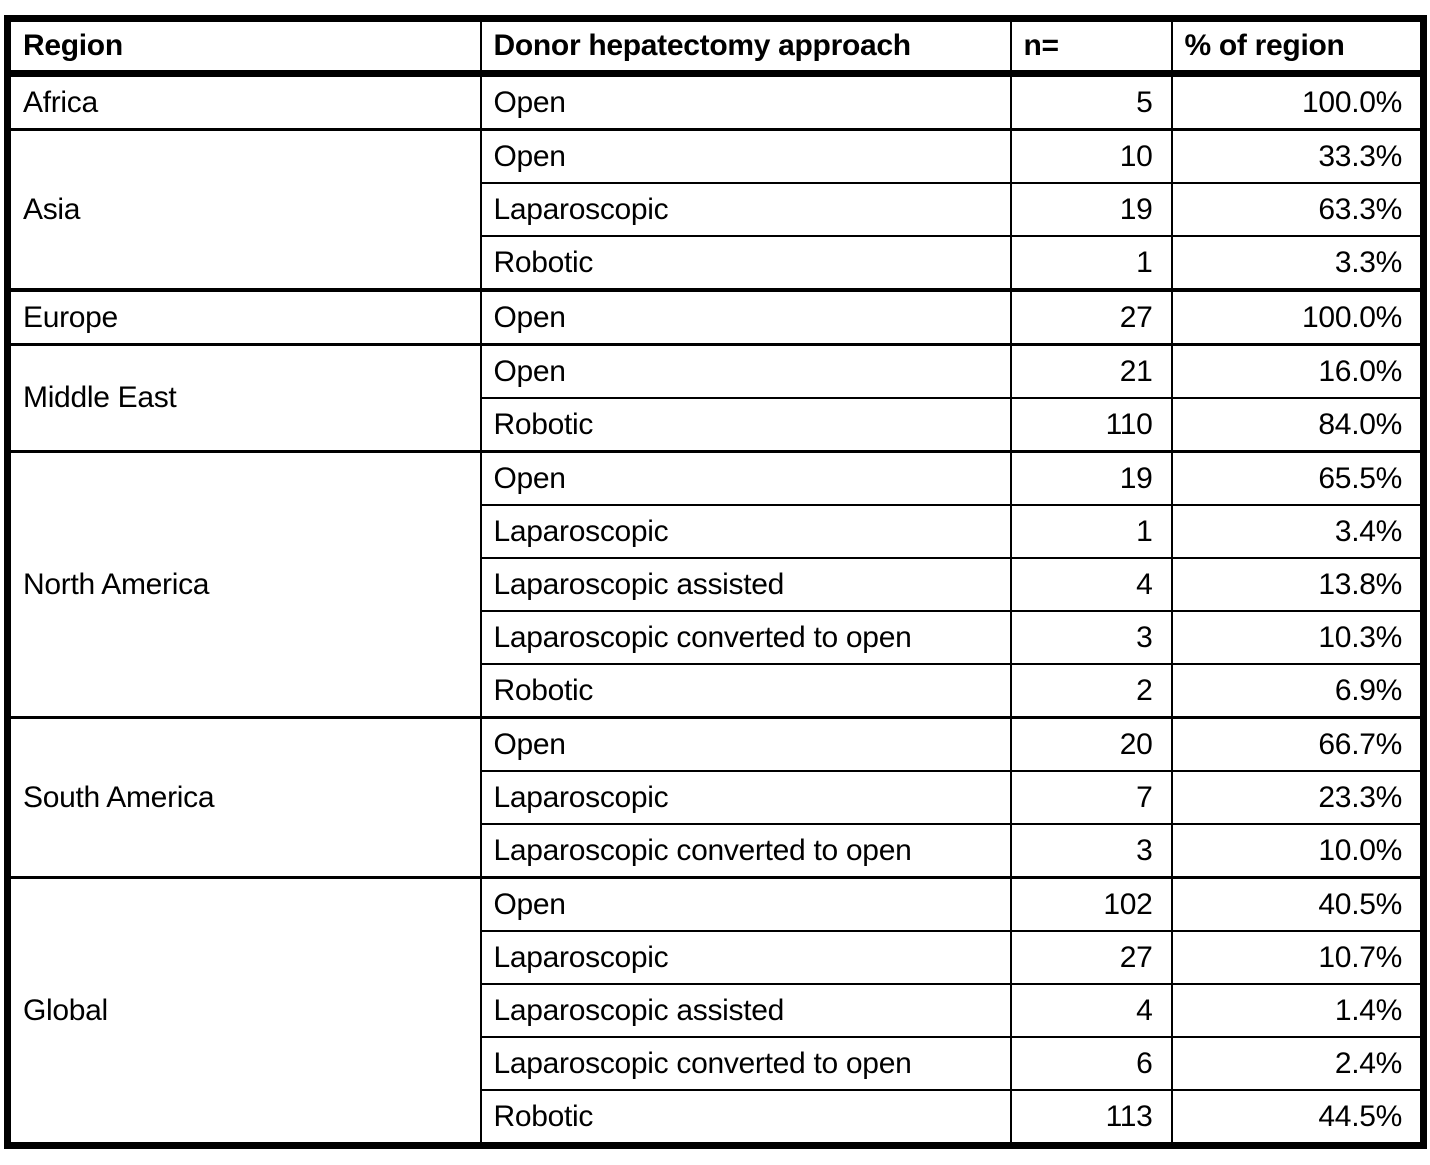 This screenshot has width=1430, height=1165. Describe the element at coordinates (1297, 797) in the screenshot. I see `pct-cell: 23.3%` at that location.